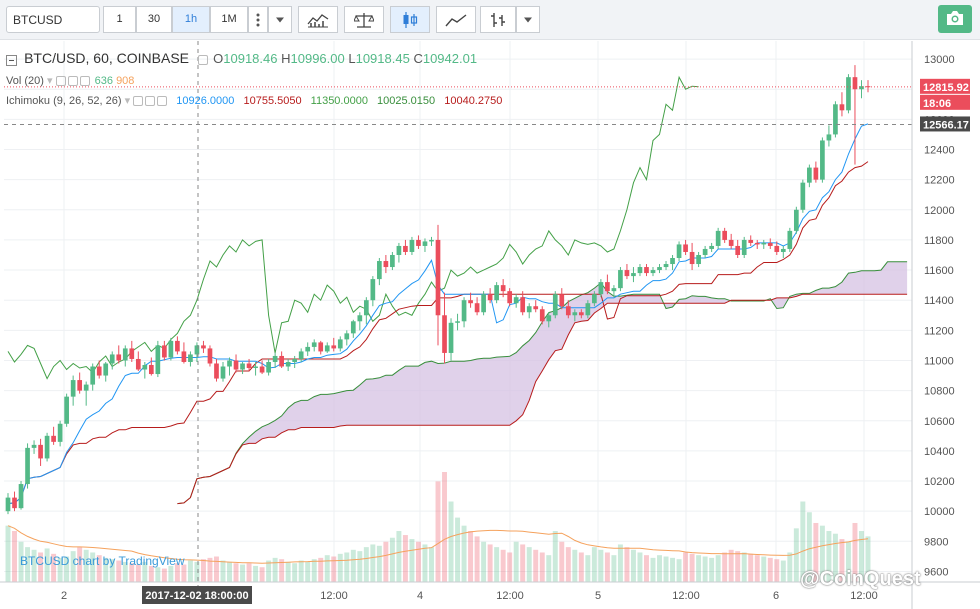 The height and width of the screenshot is (609, 980). What do you see at coordinates (49, 81) in the screenshot?
I see `volume-dropdown-icon: ▾` at bounding box center [49, 81].